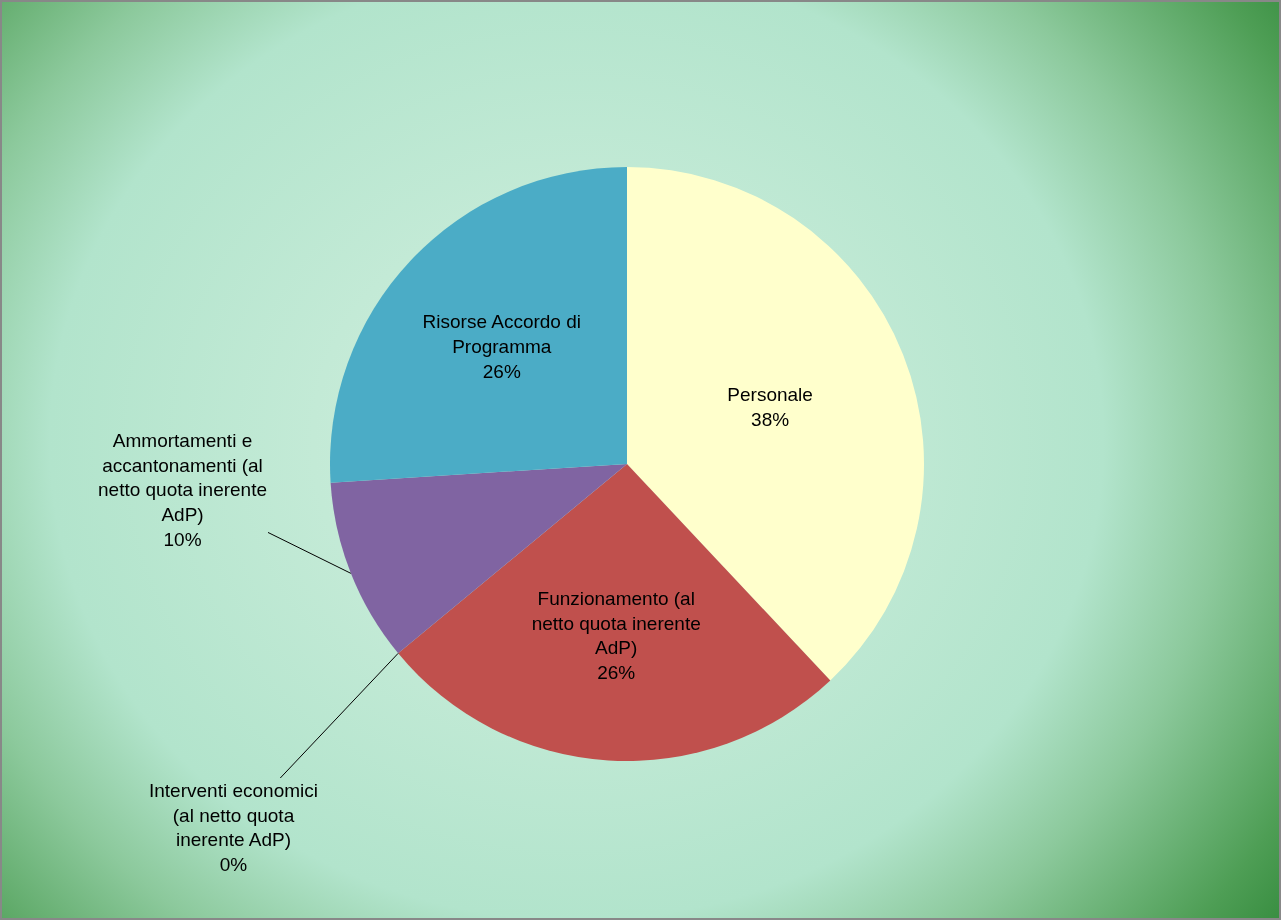 The height and width of the screenshot is (920, 1281). What do you see at coordinates (182, 539) in the screenshot?
I see `data-label: 10%` at bounding box center [182, 539].